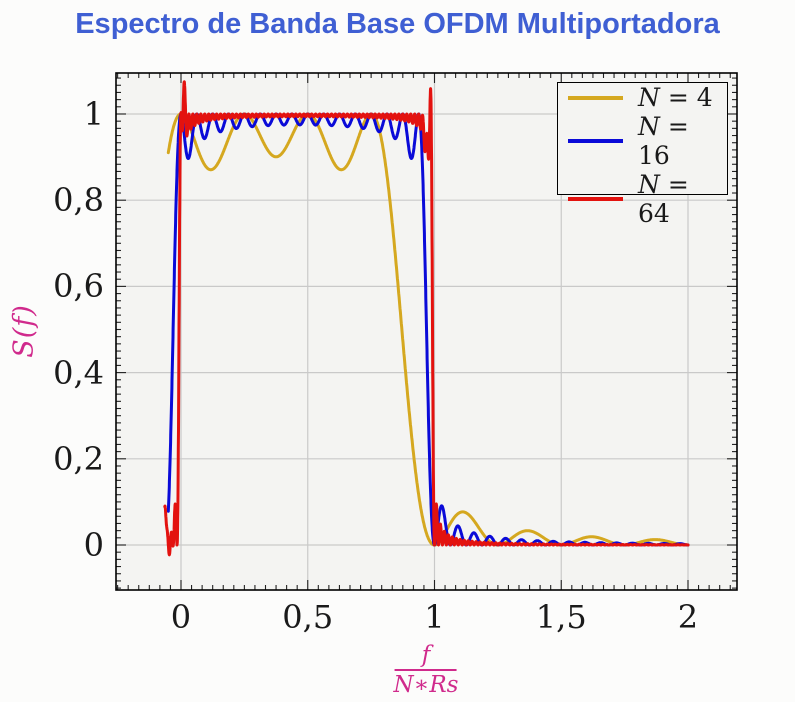 This screenshot has height=702, width=795. Describe the element at coordinates (308, 617) in the screenshot. I see `x-tick-label-0,5: 0,5` at that location.